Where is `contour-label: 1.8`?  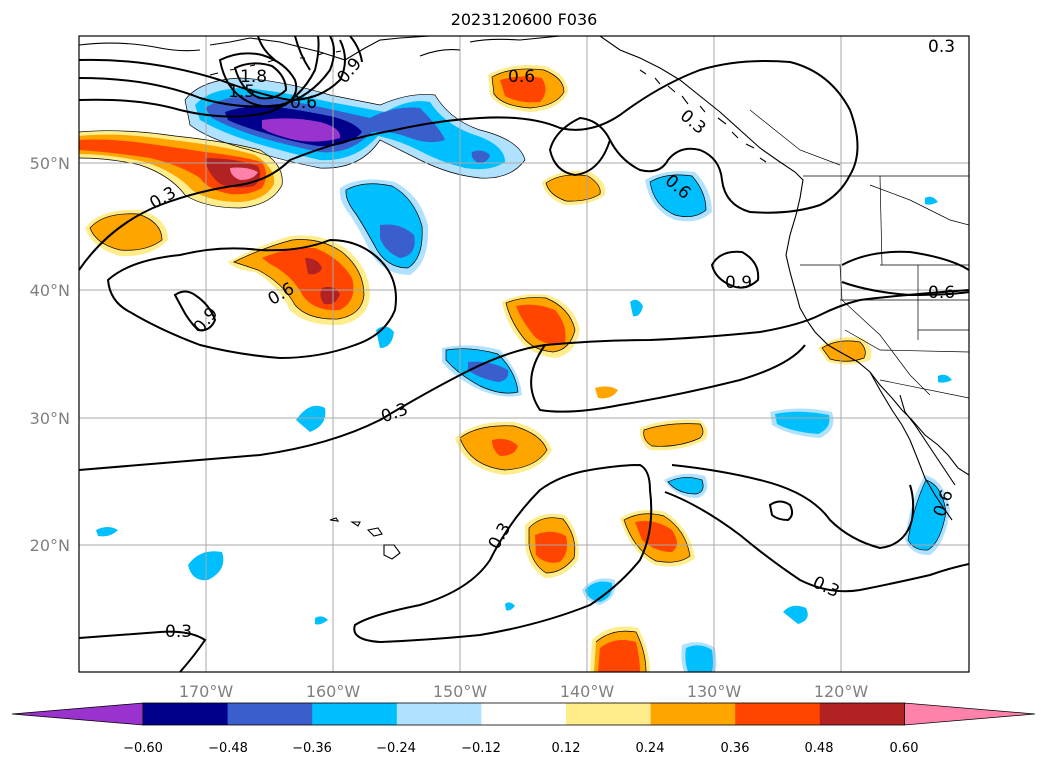 contour-label: 1.8 is located at coordinates (253, 77).